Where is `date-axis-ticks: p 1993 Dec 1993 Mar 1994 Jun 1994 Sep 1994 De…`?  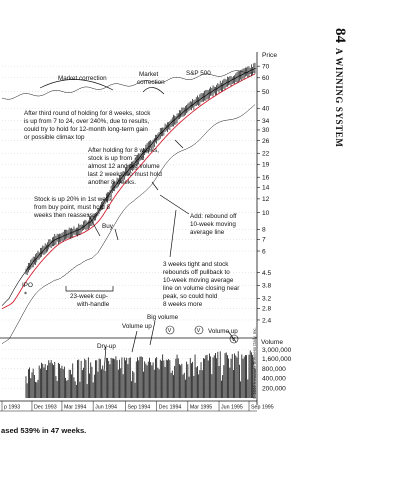
date-axis-ticks: p 1993 Dec 1993 Mar 1994 Jun 1994 Sep 1994 De… is located at coordinates (137, 406).